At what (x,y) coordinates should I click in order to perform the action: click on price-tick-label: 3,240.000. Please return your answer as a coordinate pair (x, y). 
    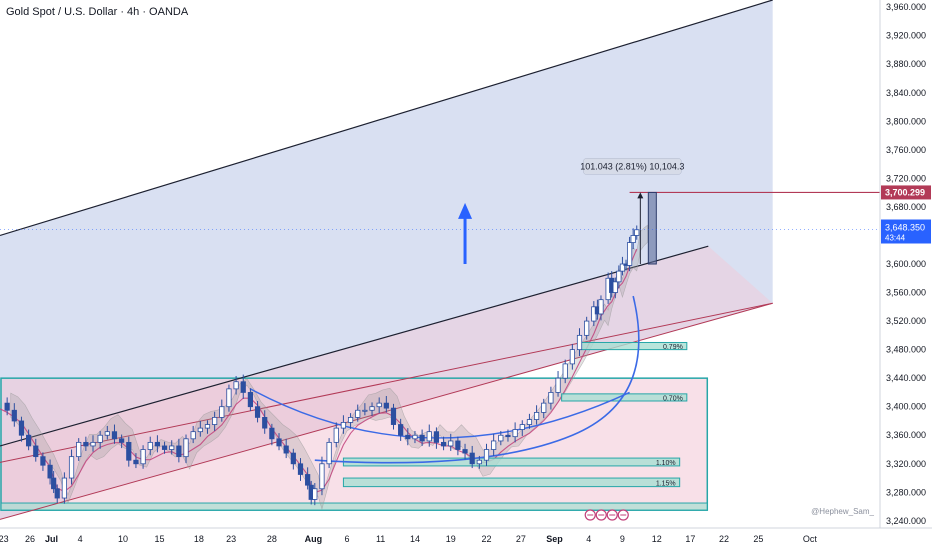
    Looking at the image, I should click on (906, 521).